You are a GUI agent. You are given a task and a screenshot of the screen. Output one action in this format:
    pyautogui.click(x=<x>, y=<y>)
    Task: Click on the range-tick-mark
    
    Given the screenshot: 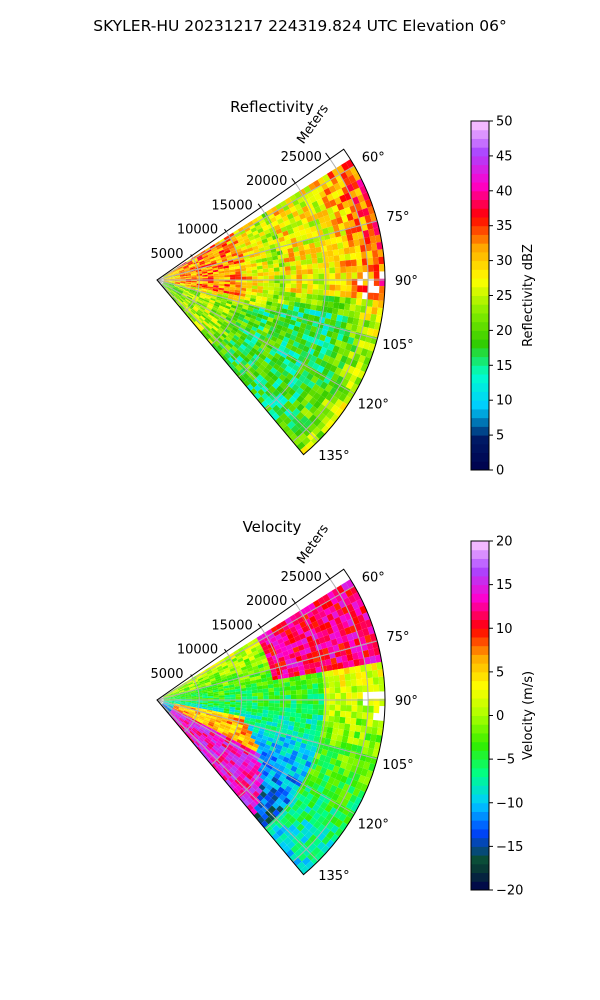 What is the action you would take?
    pyautogui.click(x=293, y=601)
    